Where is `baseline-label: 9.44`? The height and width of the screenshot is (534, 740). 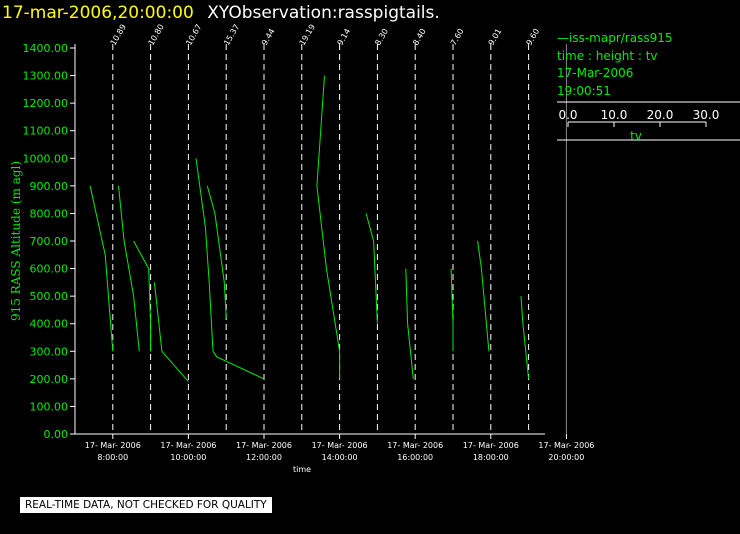
baseline-label: 9.44 is located at coordinates (268, 37).